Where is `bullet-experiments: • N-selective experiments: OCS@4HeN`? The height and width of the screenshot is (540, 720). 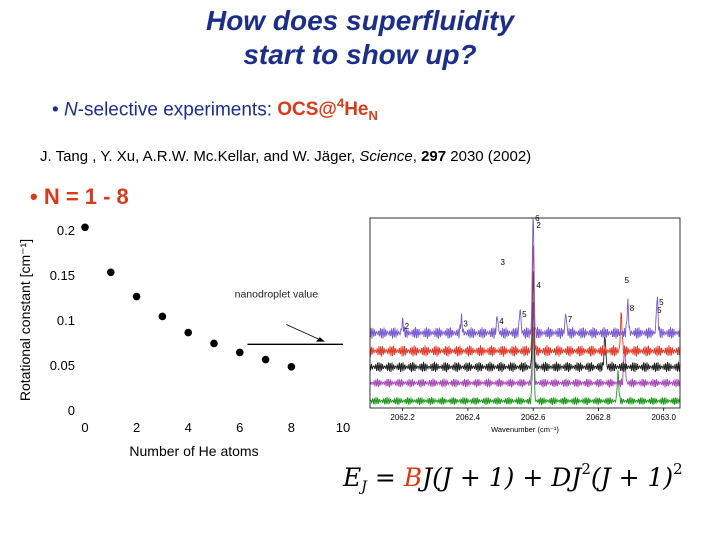 bullet-experiments: • N-selective experiments: OCS@4HeN is located at coordinates (215, 109).